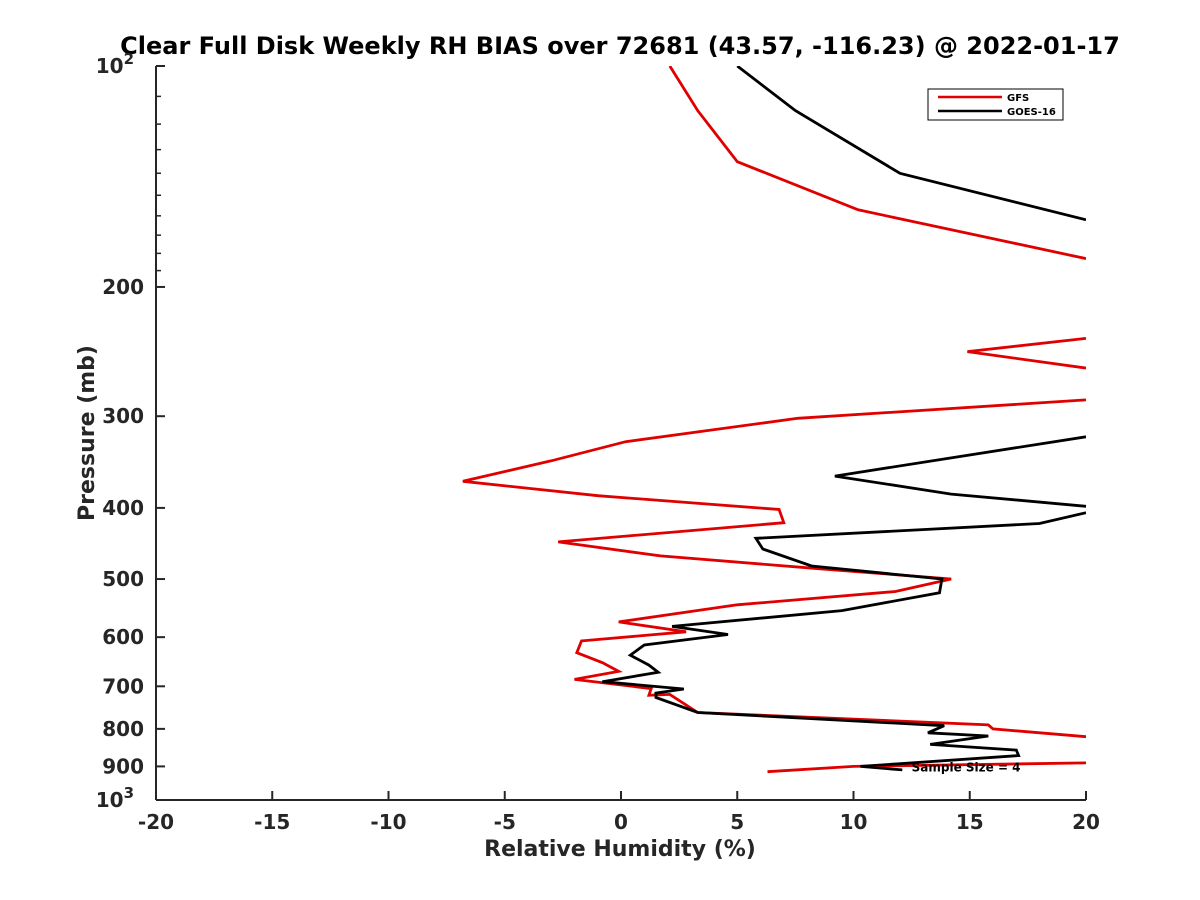  I want to click on x-tick-label: 15, so click(970, 822).